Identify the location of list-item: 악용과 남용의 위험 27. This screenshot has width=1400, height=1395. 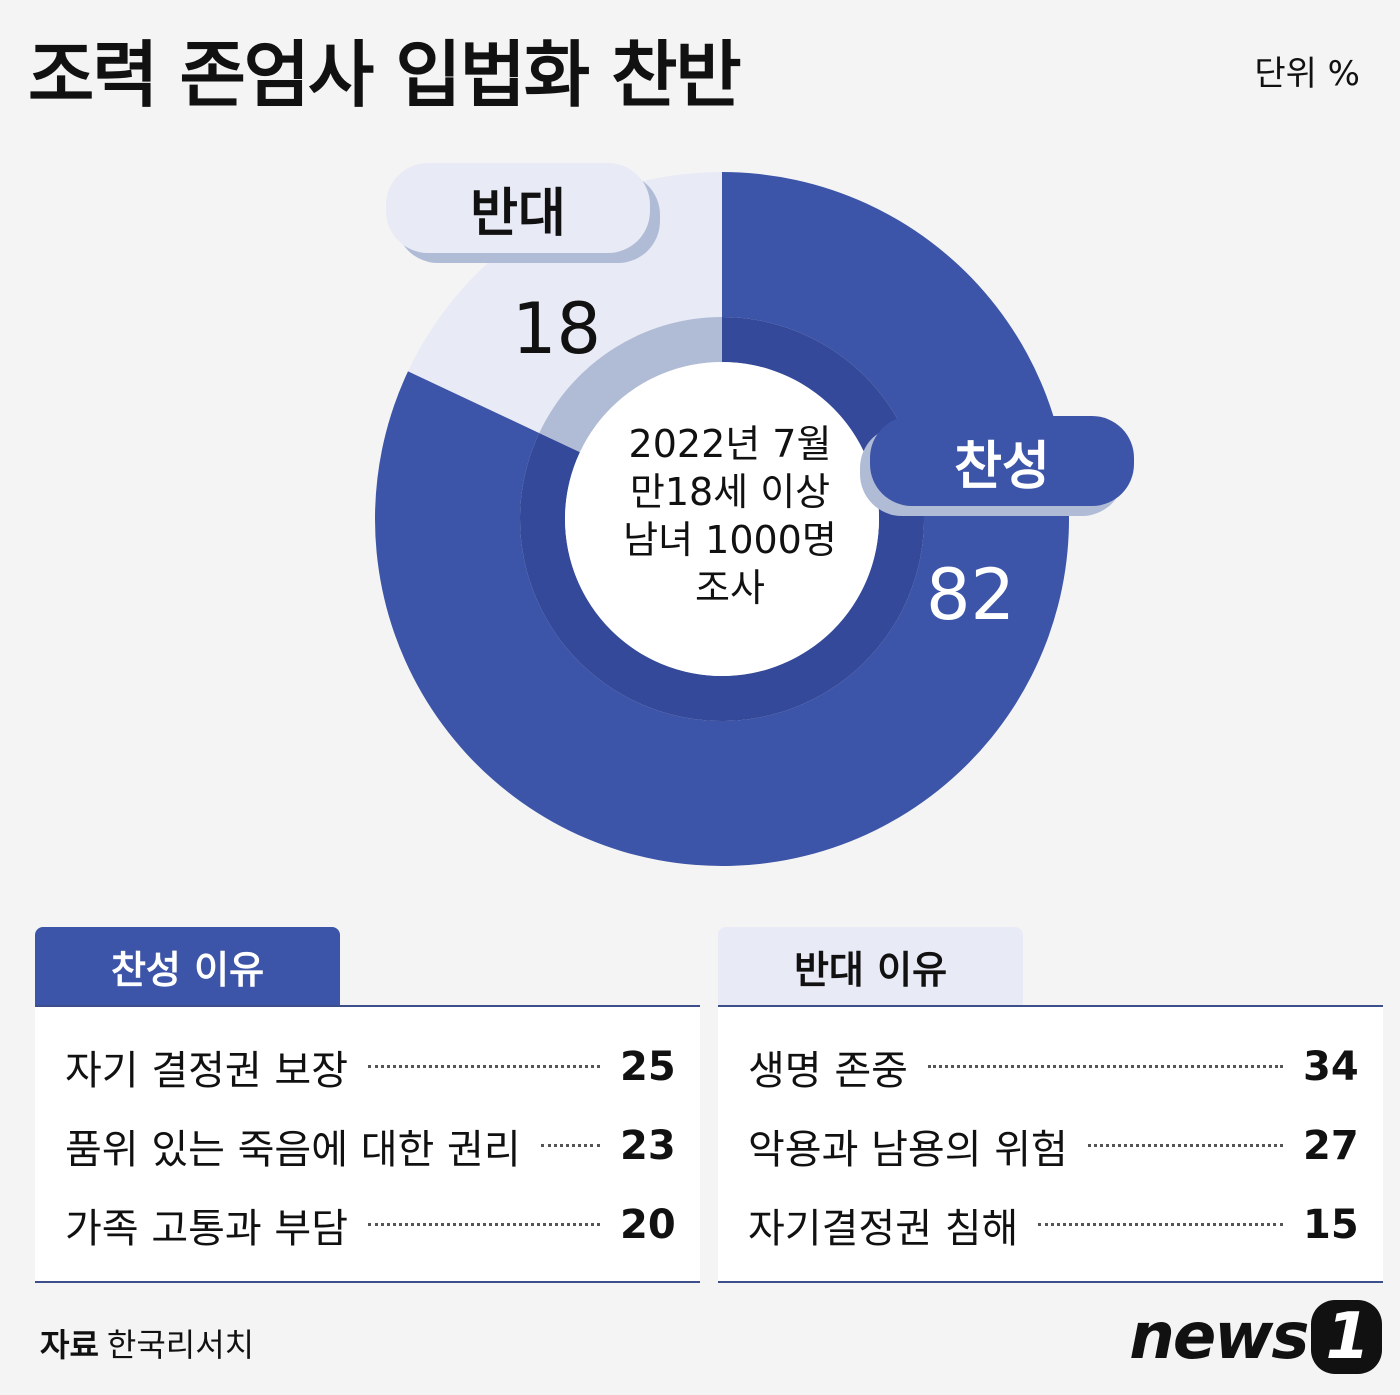
(1050, 1145).